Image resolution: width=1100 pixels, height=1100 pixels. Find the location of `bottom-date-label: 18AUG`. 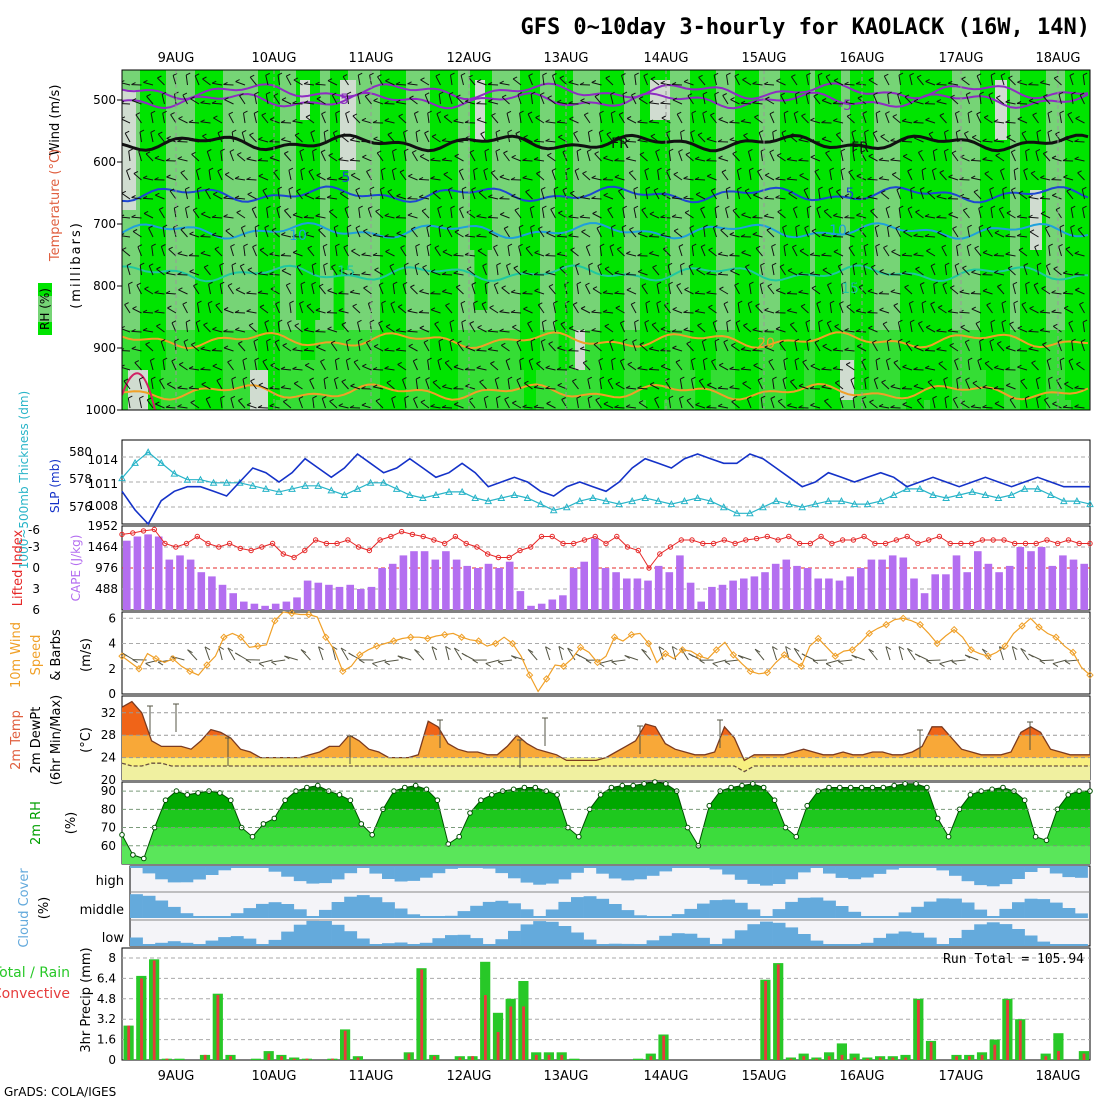

bottom-date-label: 18AUG is located at coordinates (1057, 1076).